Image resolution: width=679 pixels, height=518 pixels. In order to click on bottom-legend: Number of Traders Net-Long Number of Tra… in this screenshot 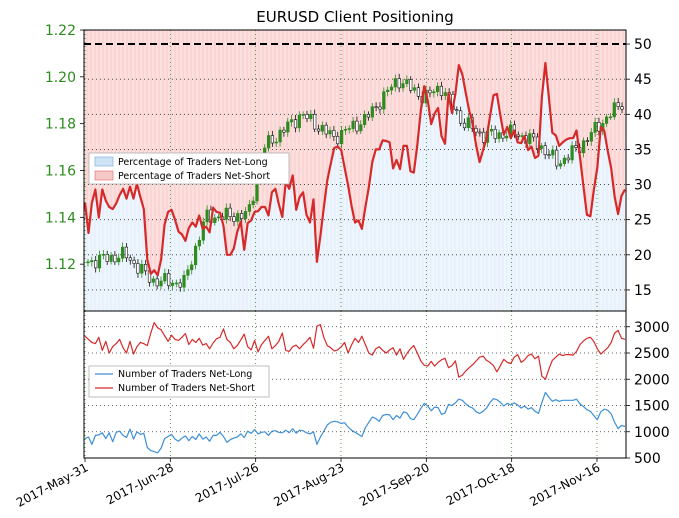, I will do `click(179, 381)`.